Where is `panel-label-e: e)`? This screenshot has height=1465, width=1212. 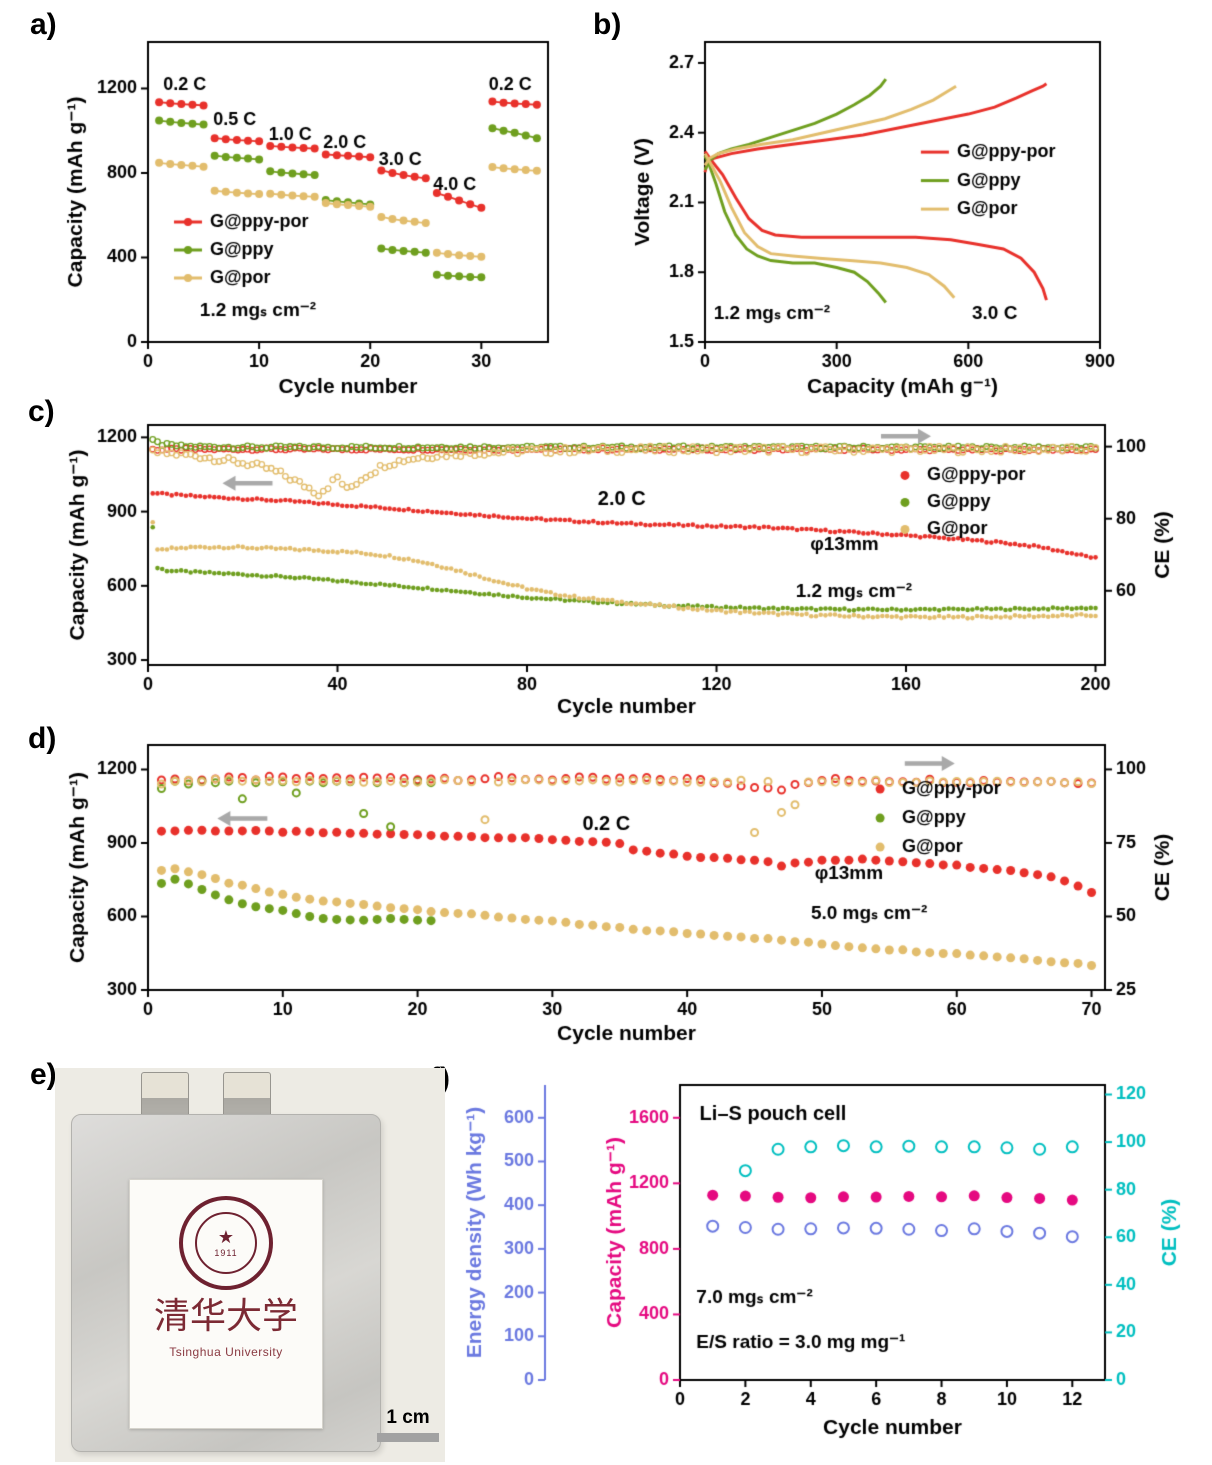 panel-label-e: e) is located at coordinates (43, 1074).